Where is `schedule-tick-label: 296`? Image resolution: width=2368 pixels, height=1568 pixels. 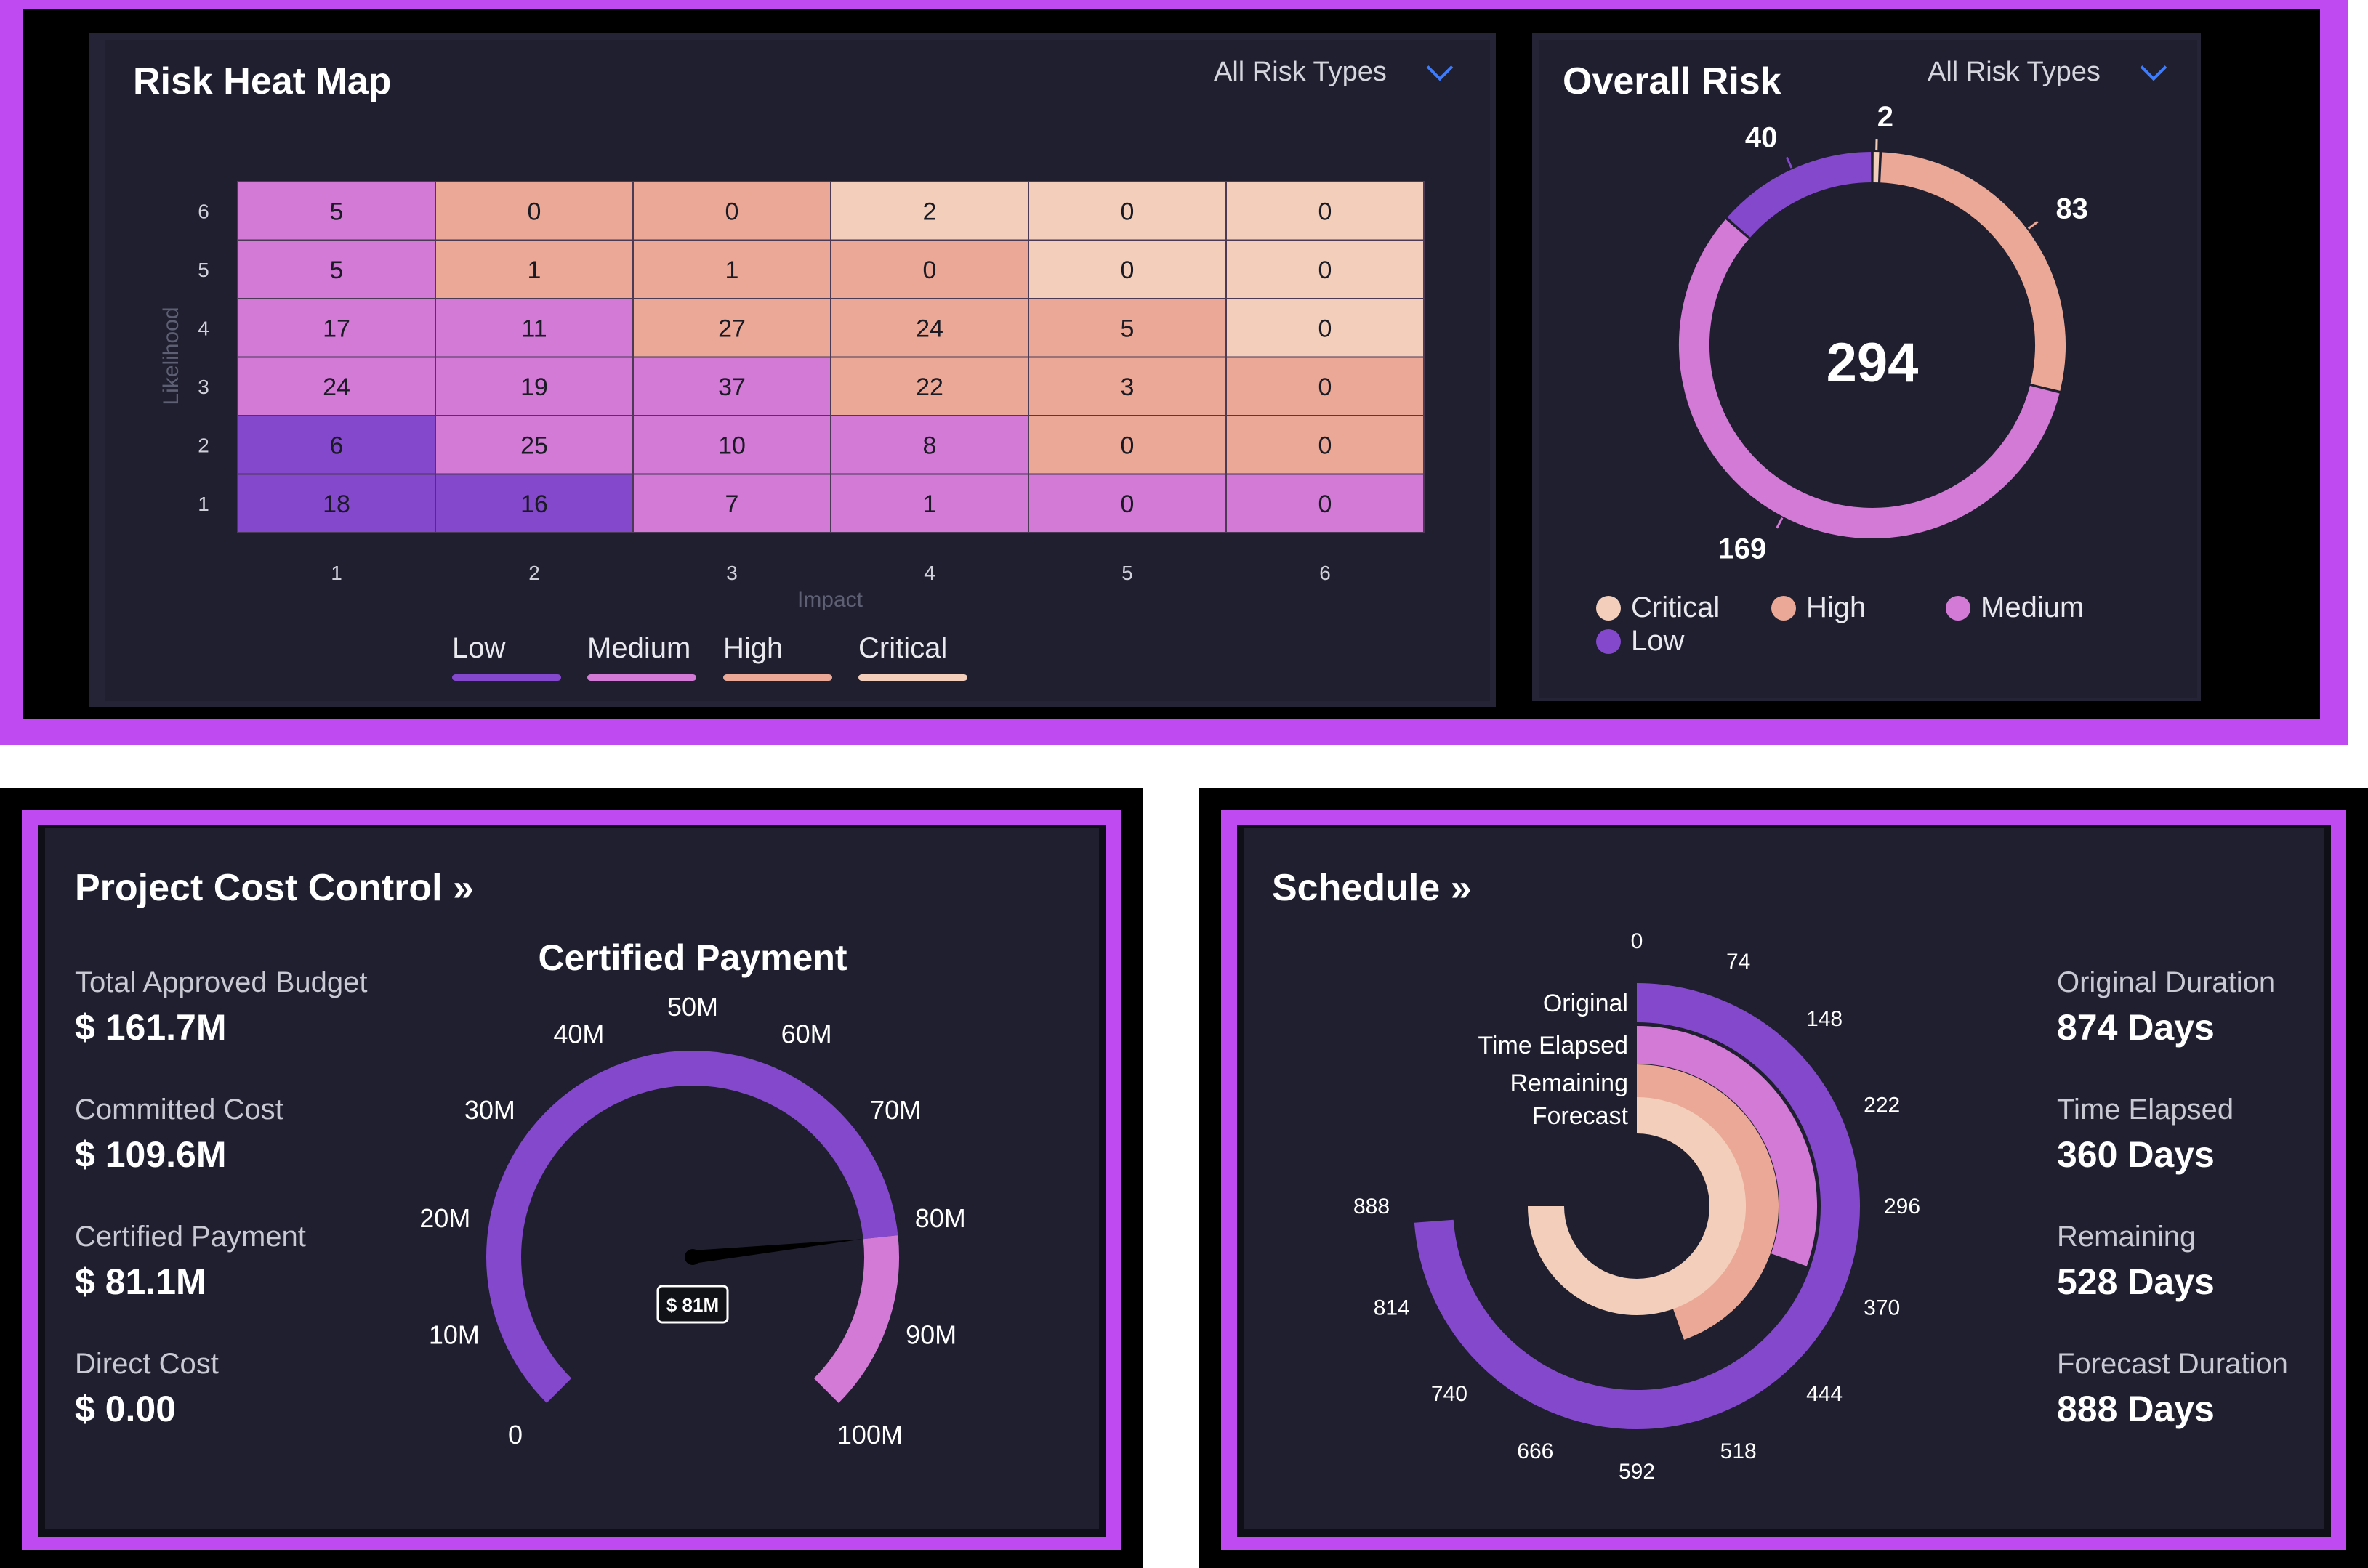 schedule-tick-label: 296 is located at coordinates (1902, 1207).